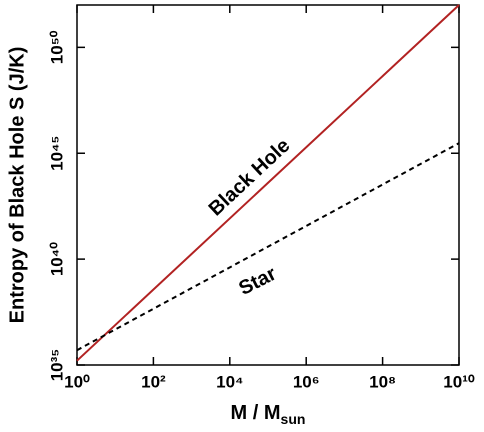  Describe the element at coordinates (306, 381) in the screenshot. I see `x-tick-label: 10⁶` at that location.